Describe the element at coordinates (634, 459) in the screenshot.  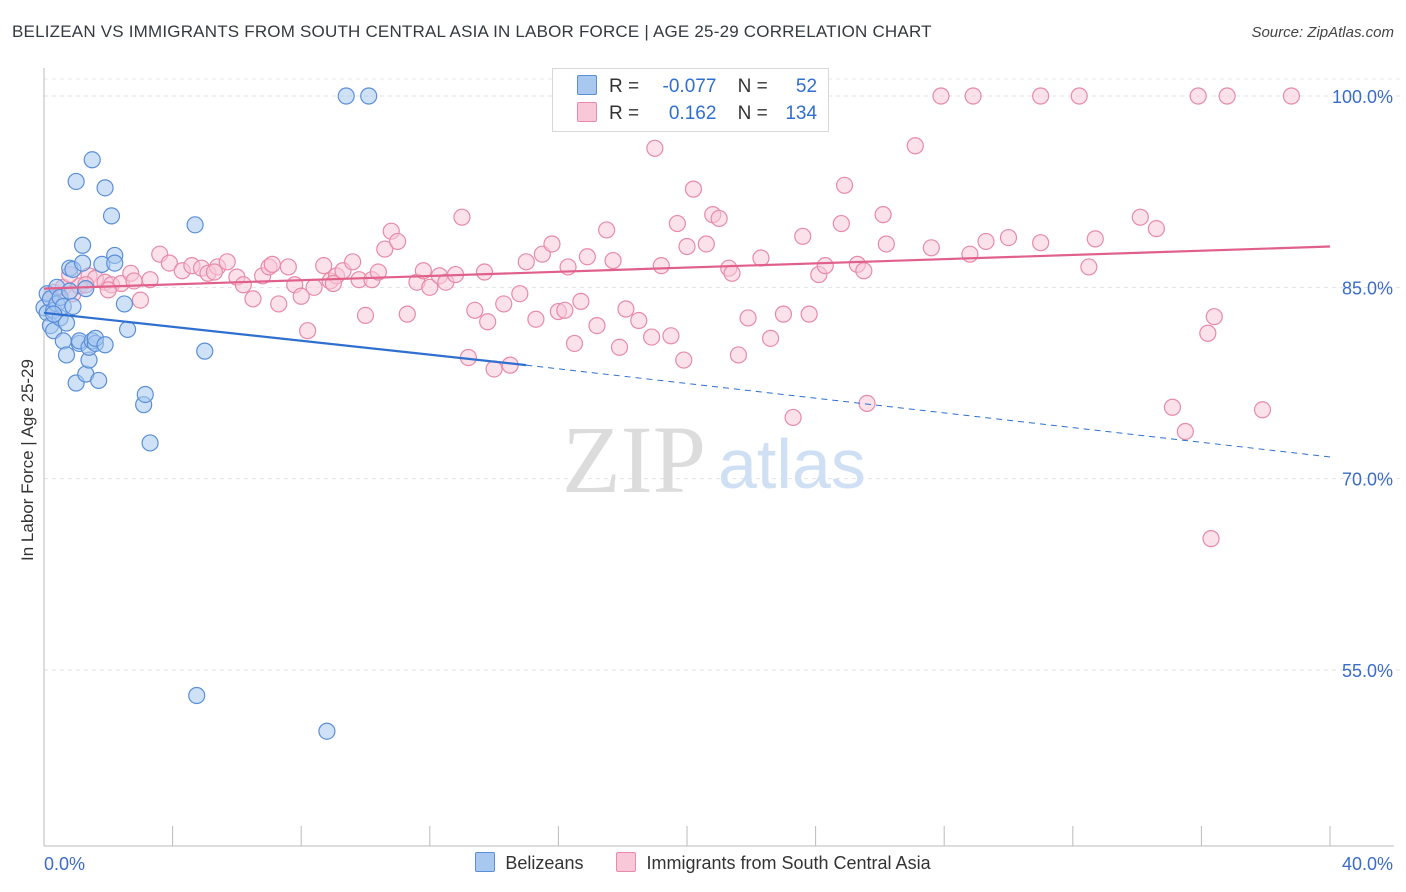
I see `watermark-zip: ZIP` at that location.